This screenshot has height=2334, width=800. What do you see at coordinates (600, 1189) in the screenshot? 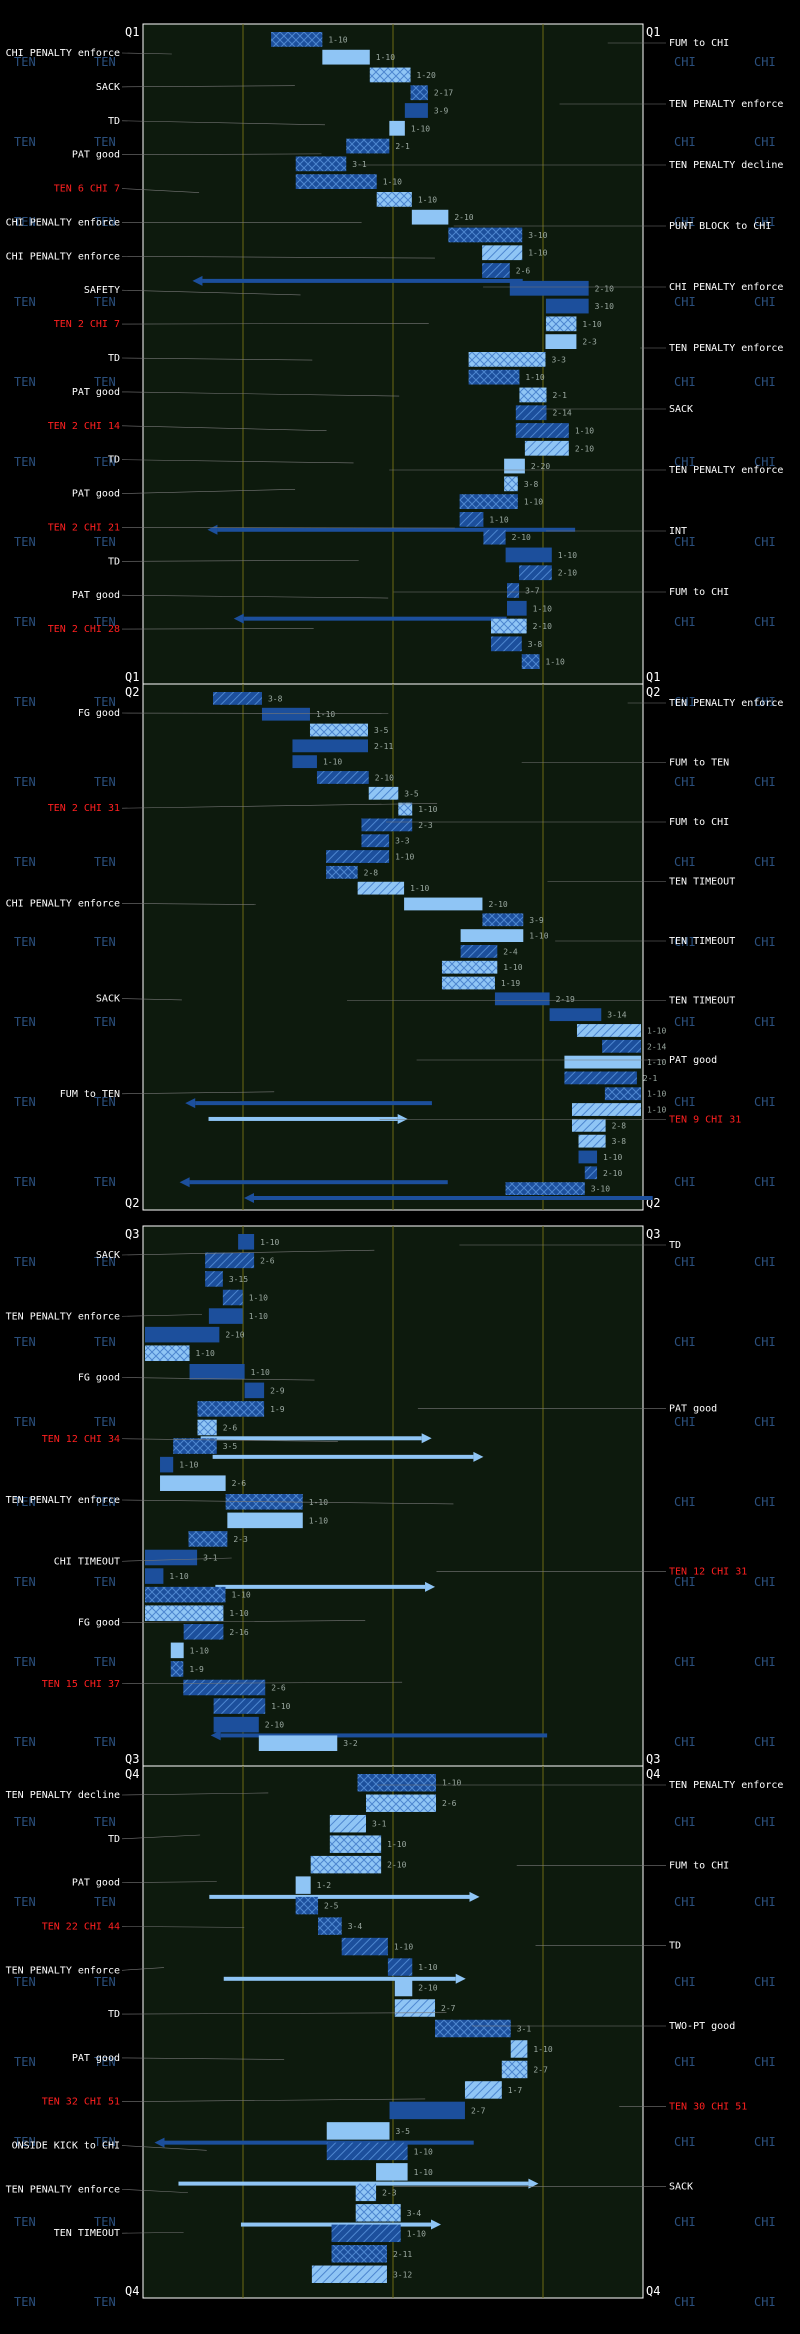
I see `down-distance-label: 3-10` at bounding box center [600, 1189].